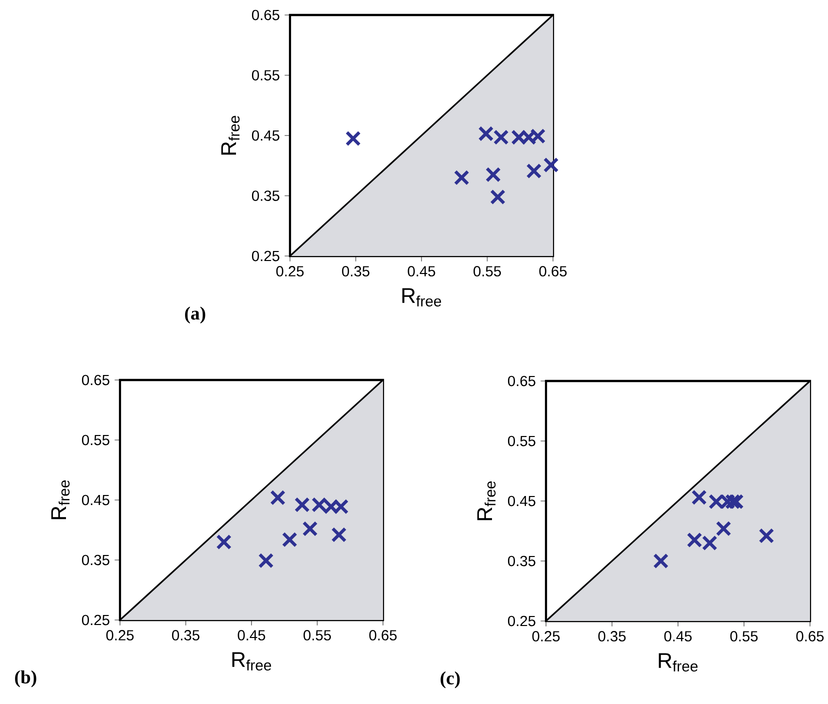 This screenshot has height=704, width=828. I want to click on text: (a), so click(195, 315).